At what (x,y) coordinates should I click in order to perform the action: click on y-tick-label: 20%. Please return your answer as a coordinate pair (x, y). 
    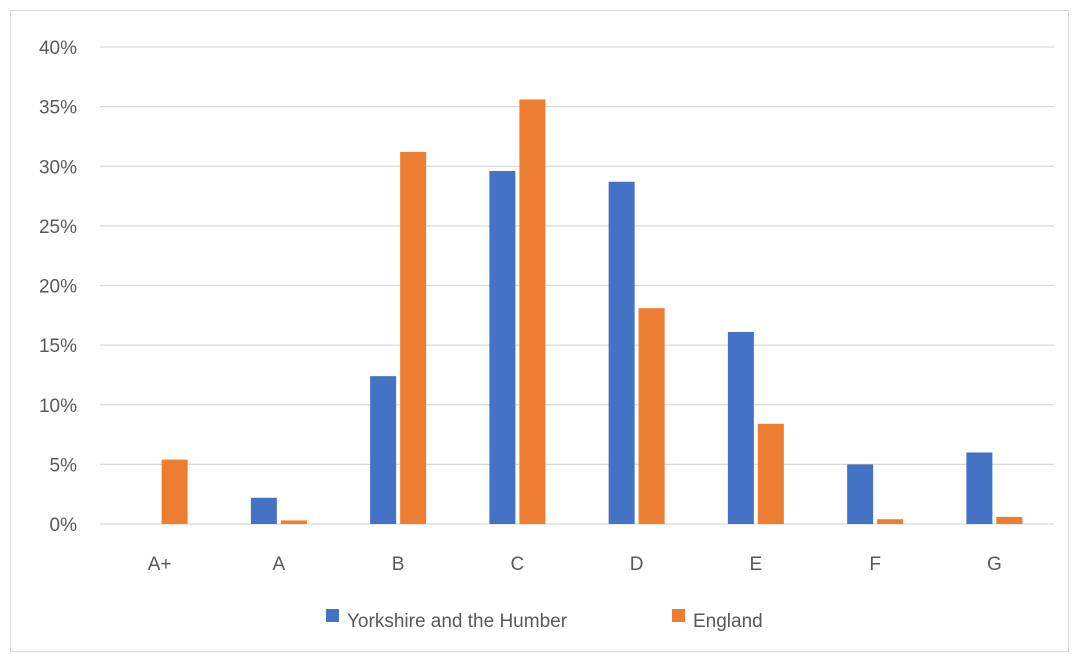
    Looking at the image, I should click on (58, 287).